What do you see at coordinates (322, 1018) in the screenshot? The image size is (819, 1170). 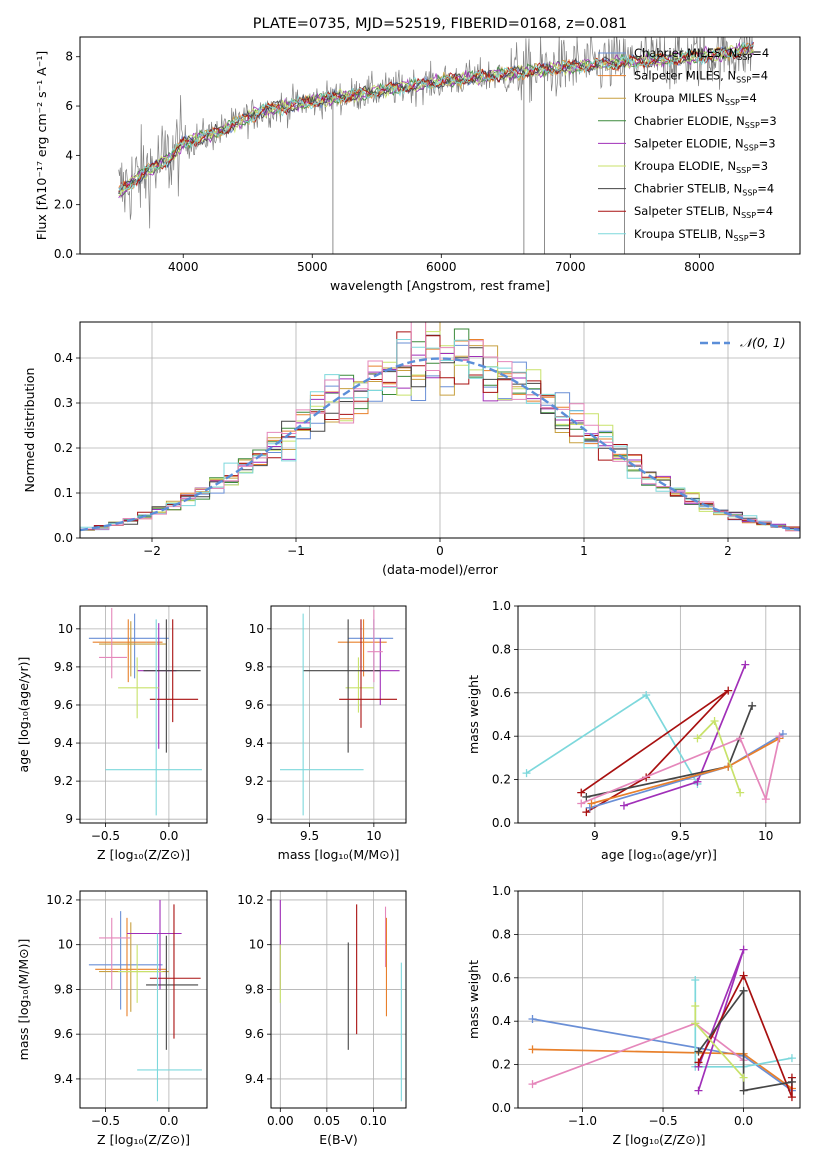 I see `mass_vs_ebv-panel: 0.00 0.05 0.10 9.4 9.6 9.8 10 10.2 E(B-V)` at bounding box center [322, 1018].